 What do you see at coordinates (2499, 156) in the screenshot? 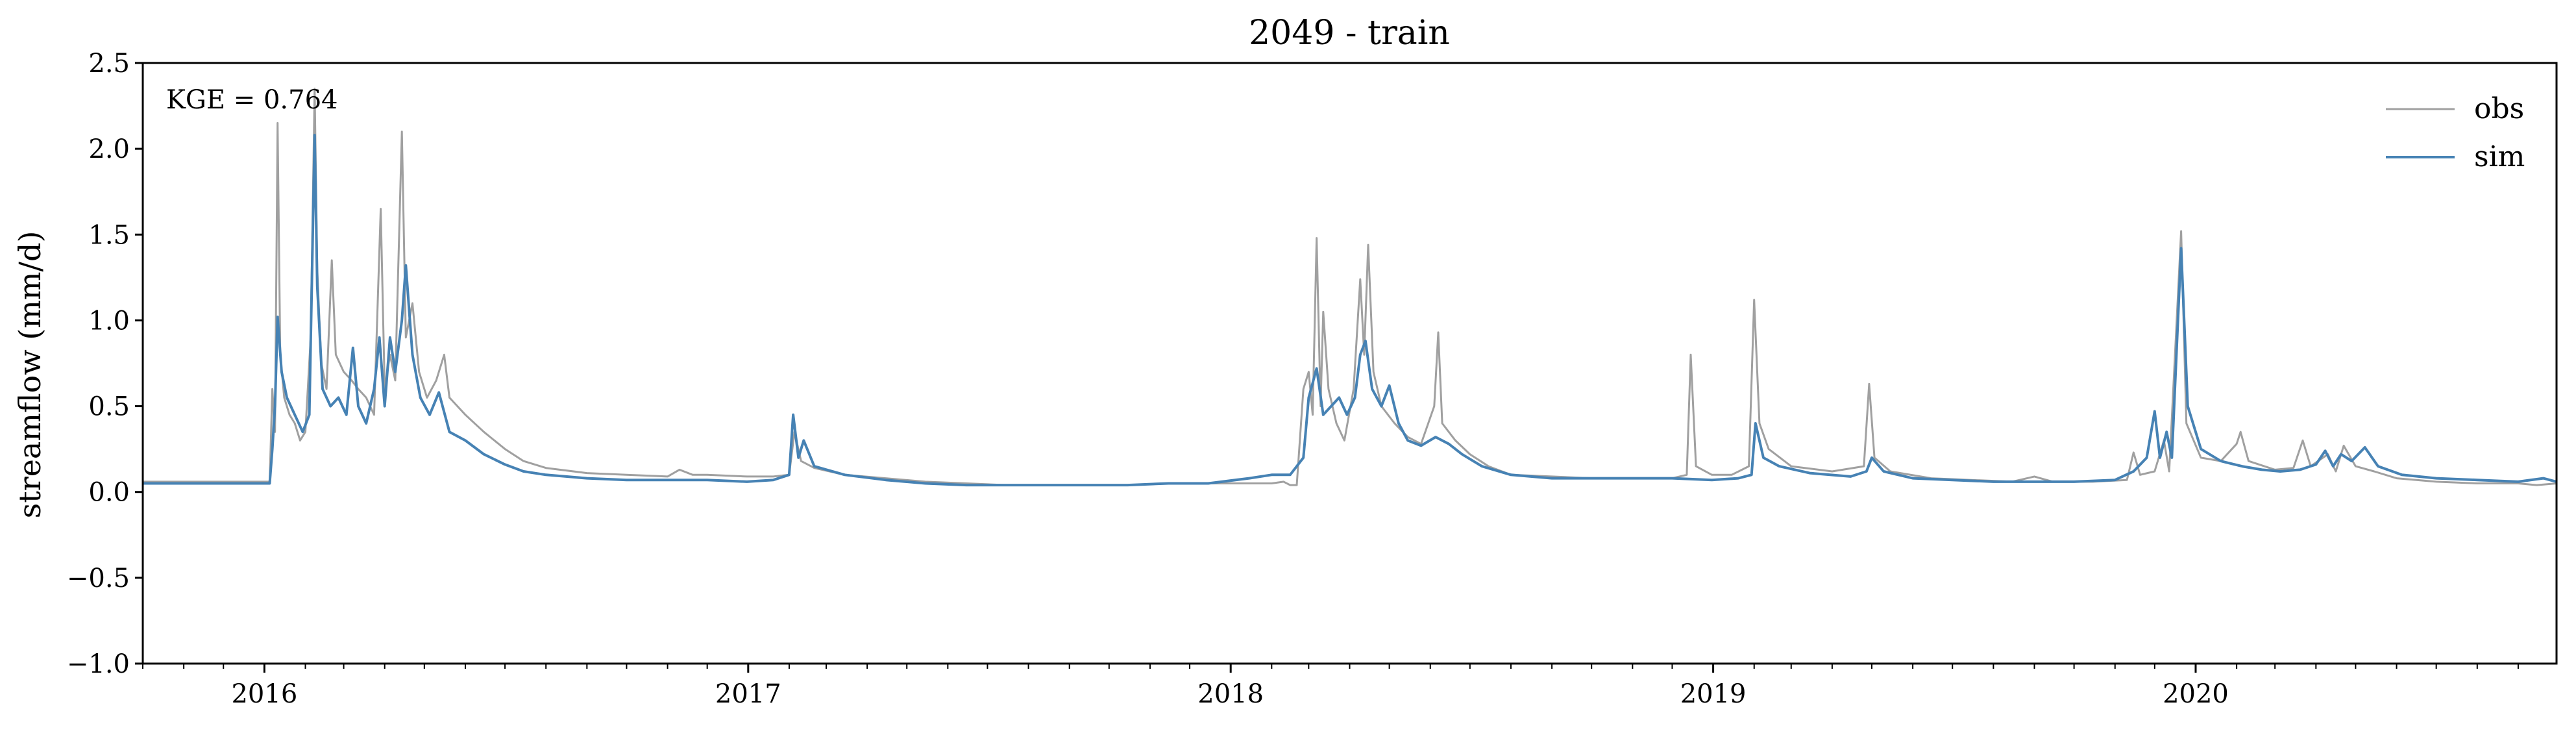
I see `legend-label-sim: sim` at bounding box center [2499, 156].